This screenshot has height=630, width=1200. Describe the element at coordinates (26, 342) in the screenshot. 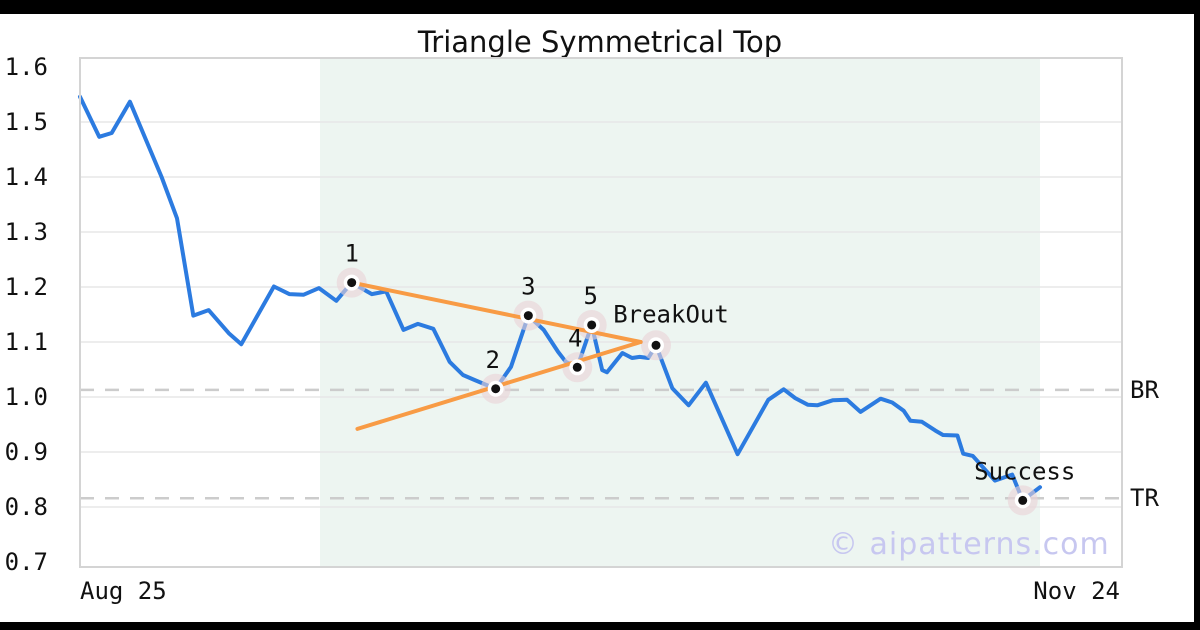

I see `y-tick-label-1.1: 1.1` at that location.